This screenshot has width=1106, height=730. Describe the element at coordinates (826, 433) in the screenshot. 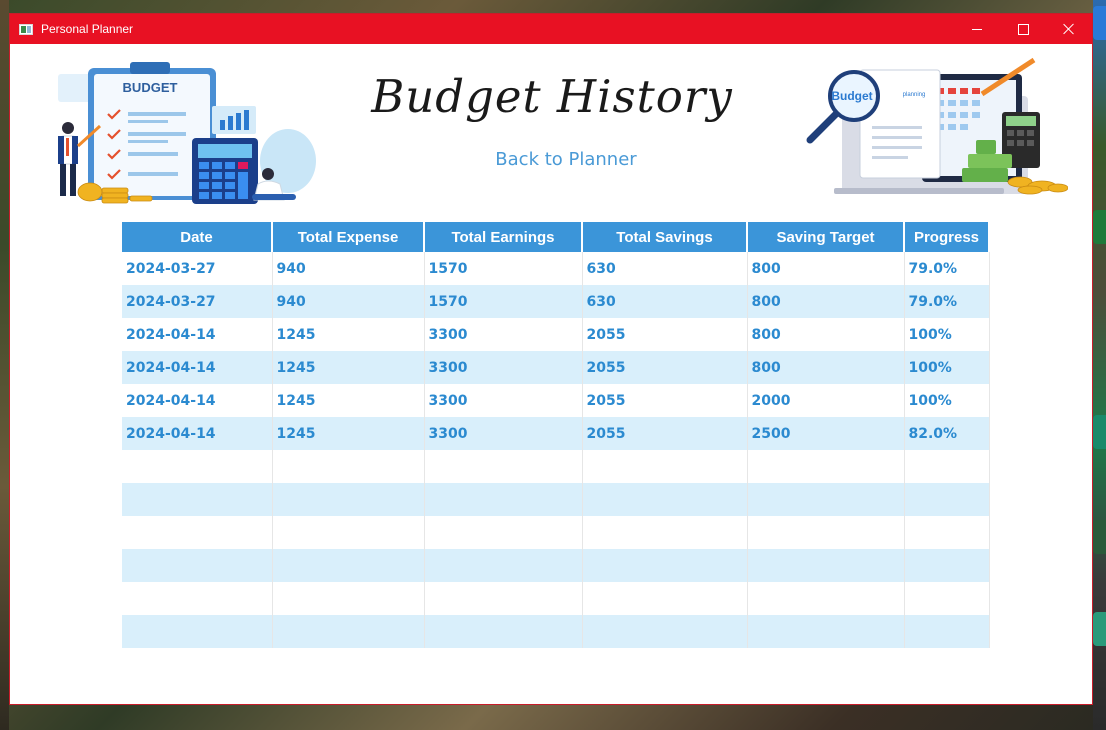

I see `cell-saving-target: 2500` at that location.